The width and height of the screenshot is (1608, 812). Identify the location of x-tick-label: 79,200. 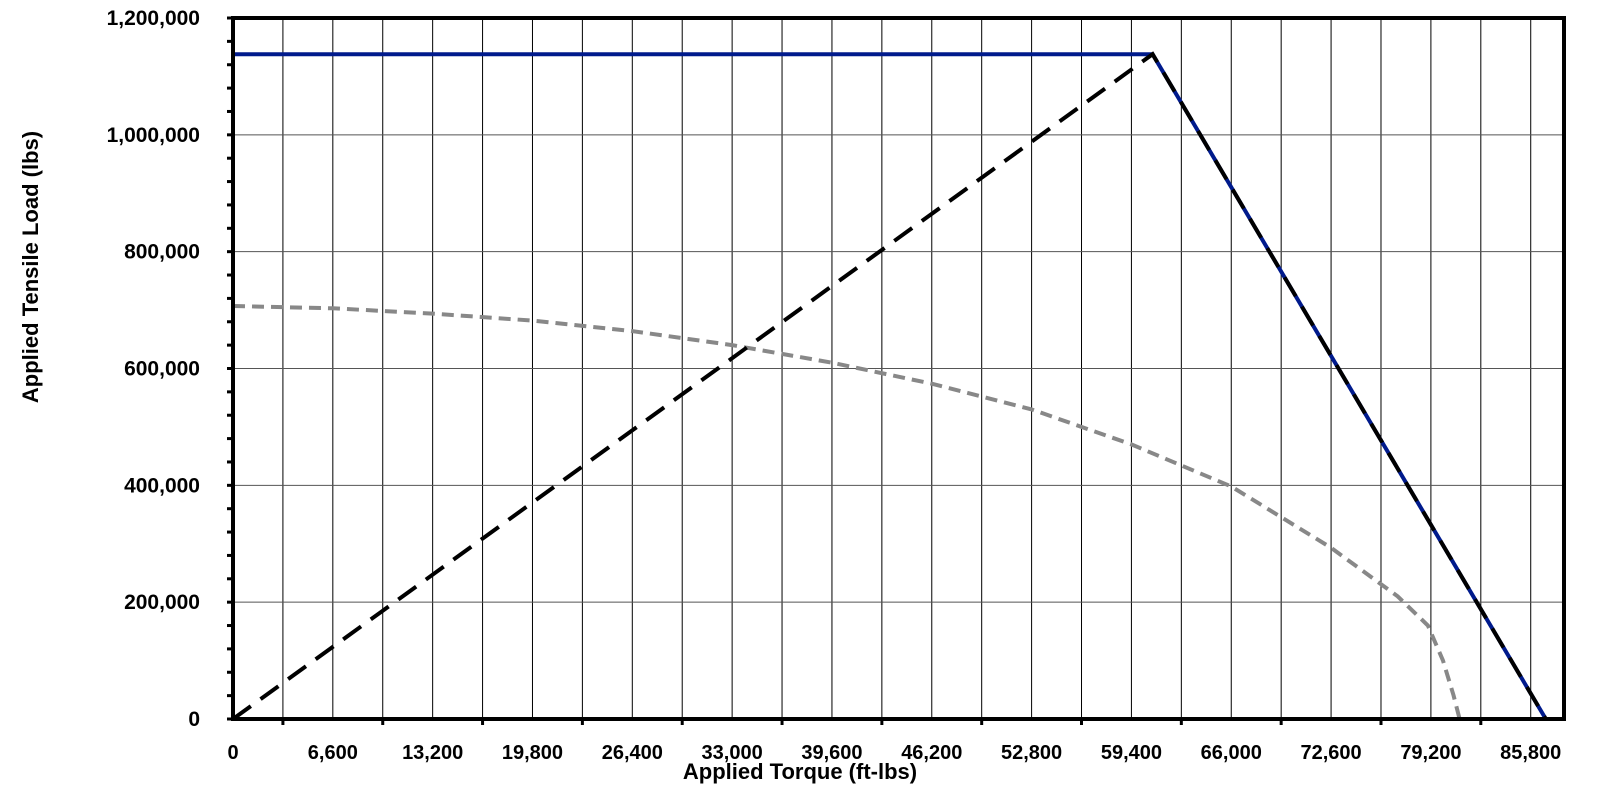
(1430, 753).